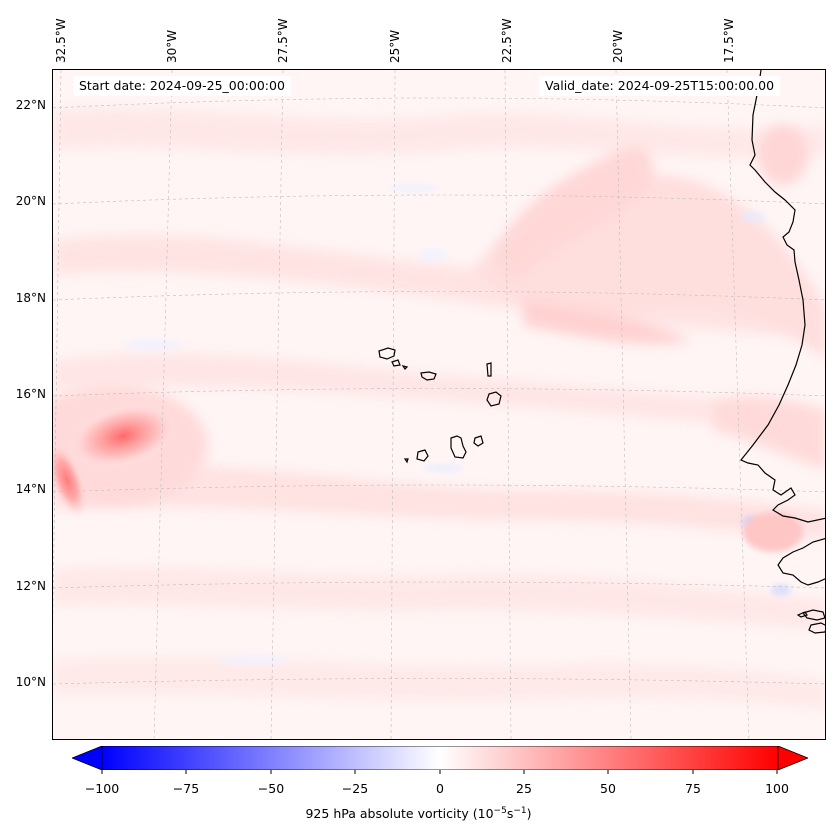 Image resolution: width=837 pixels, height=839 pixels. I want to click on colorbar-gradient, so click(440, 758).